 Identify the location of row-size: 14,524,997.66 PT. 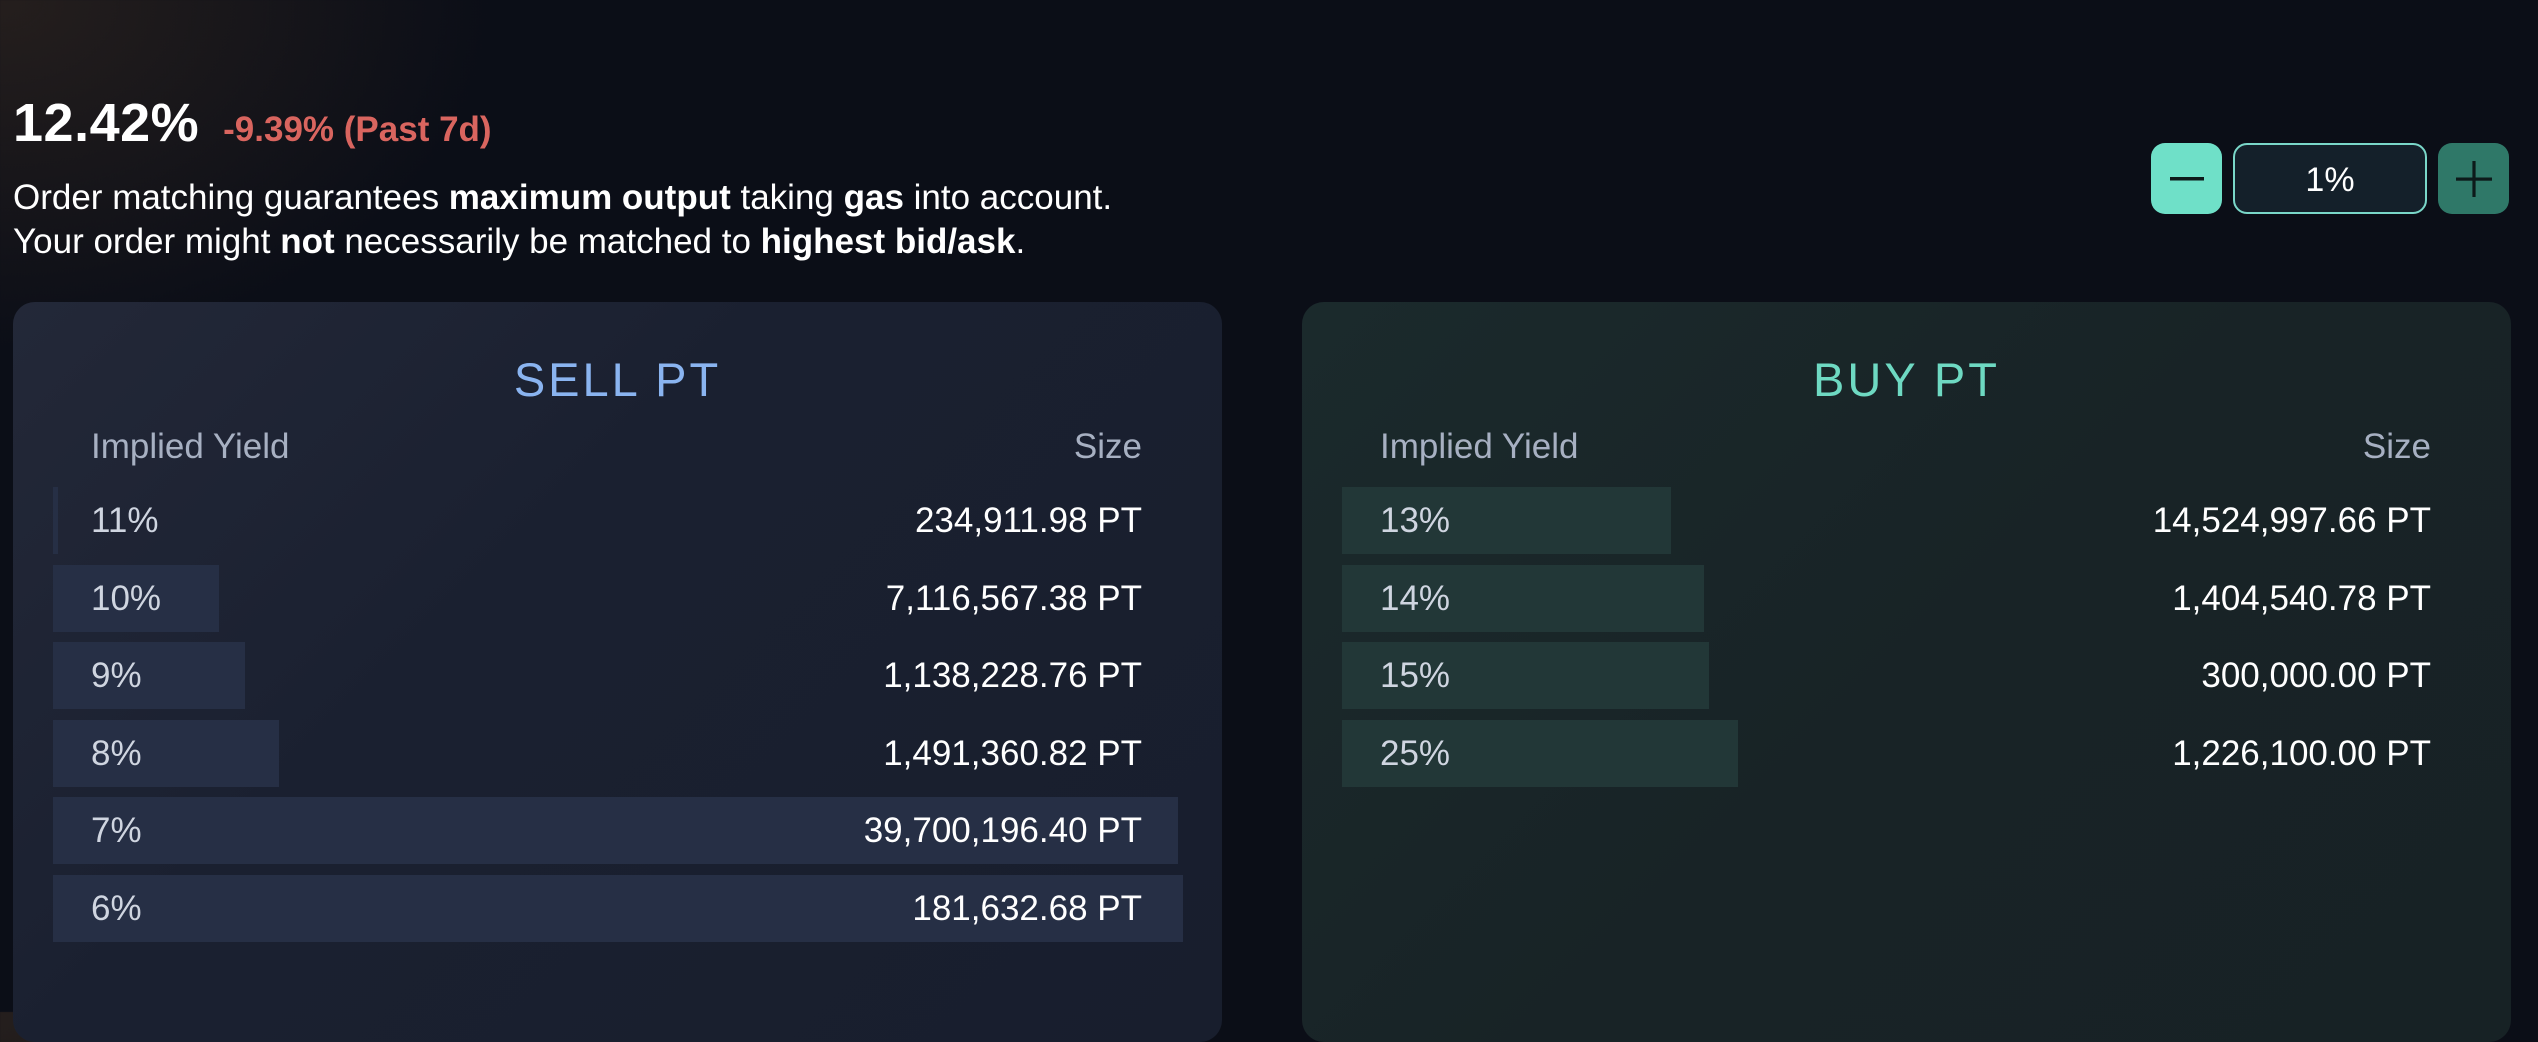
(2291, 520).